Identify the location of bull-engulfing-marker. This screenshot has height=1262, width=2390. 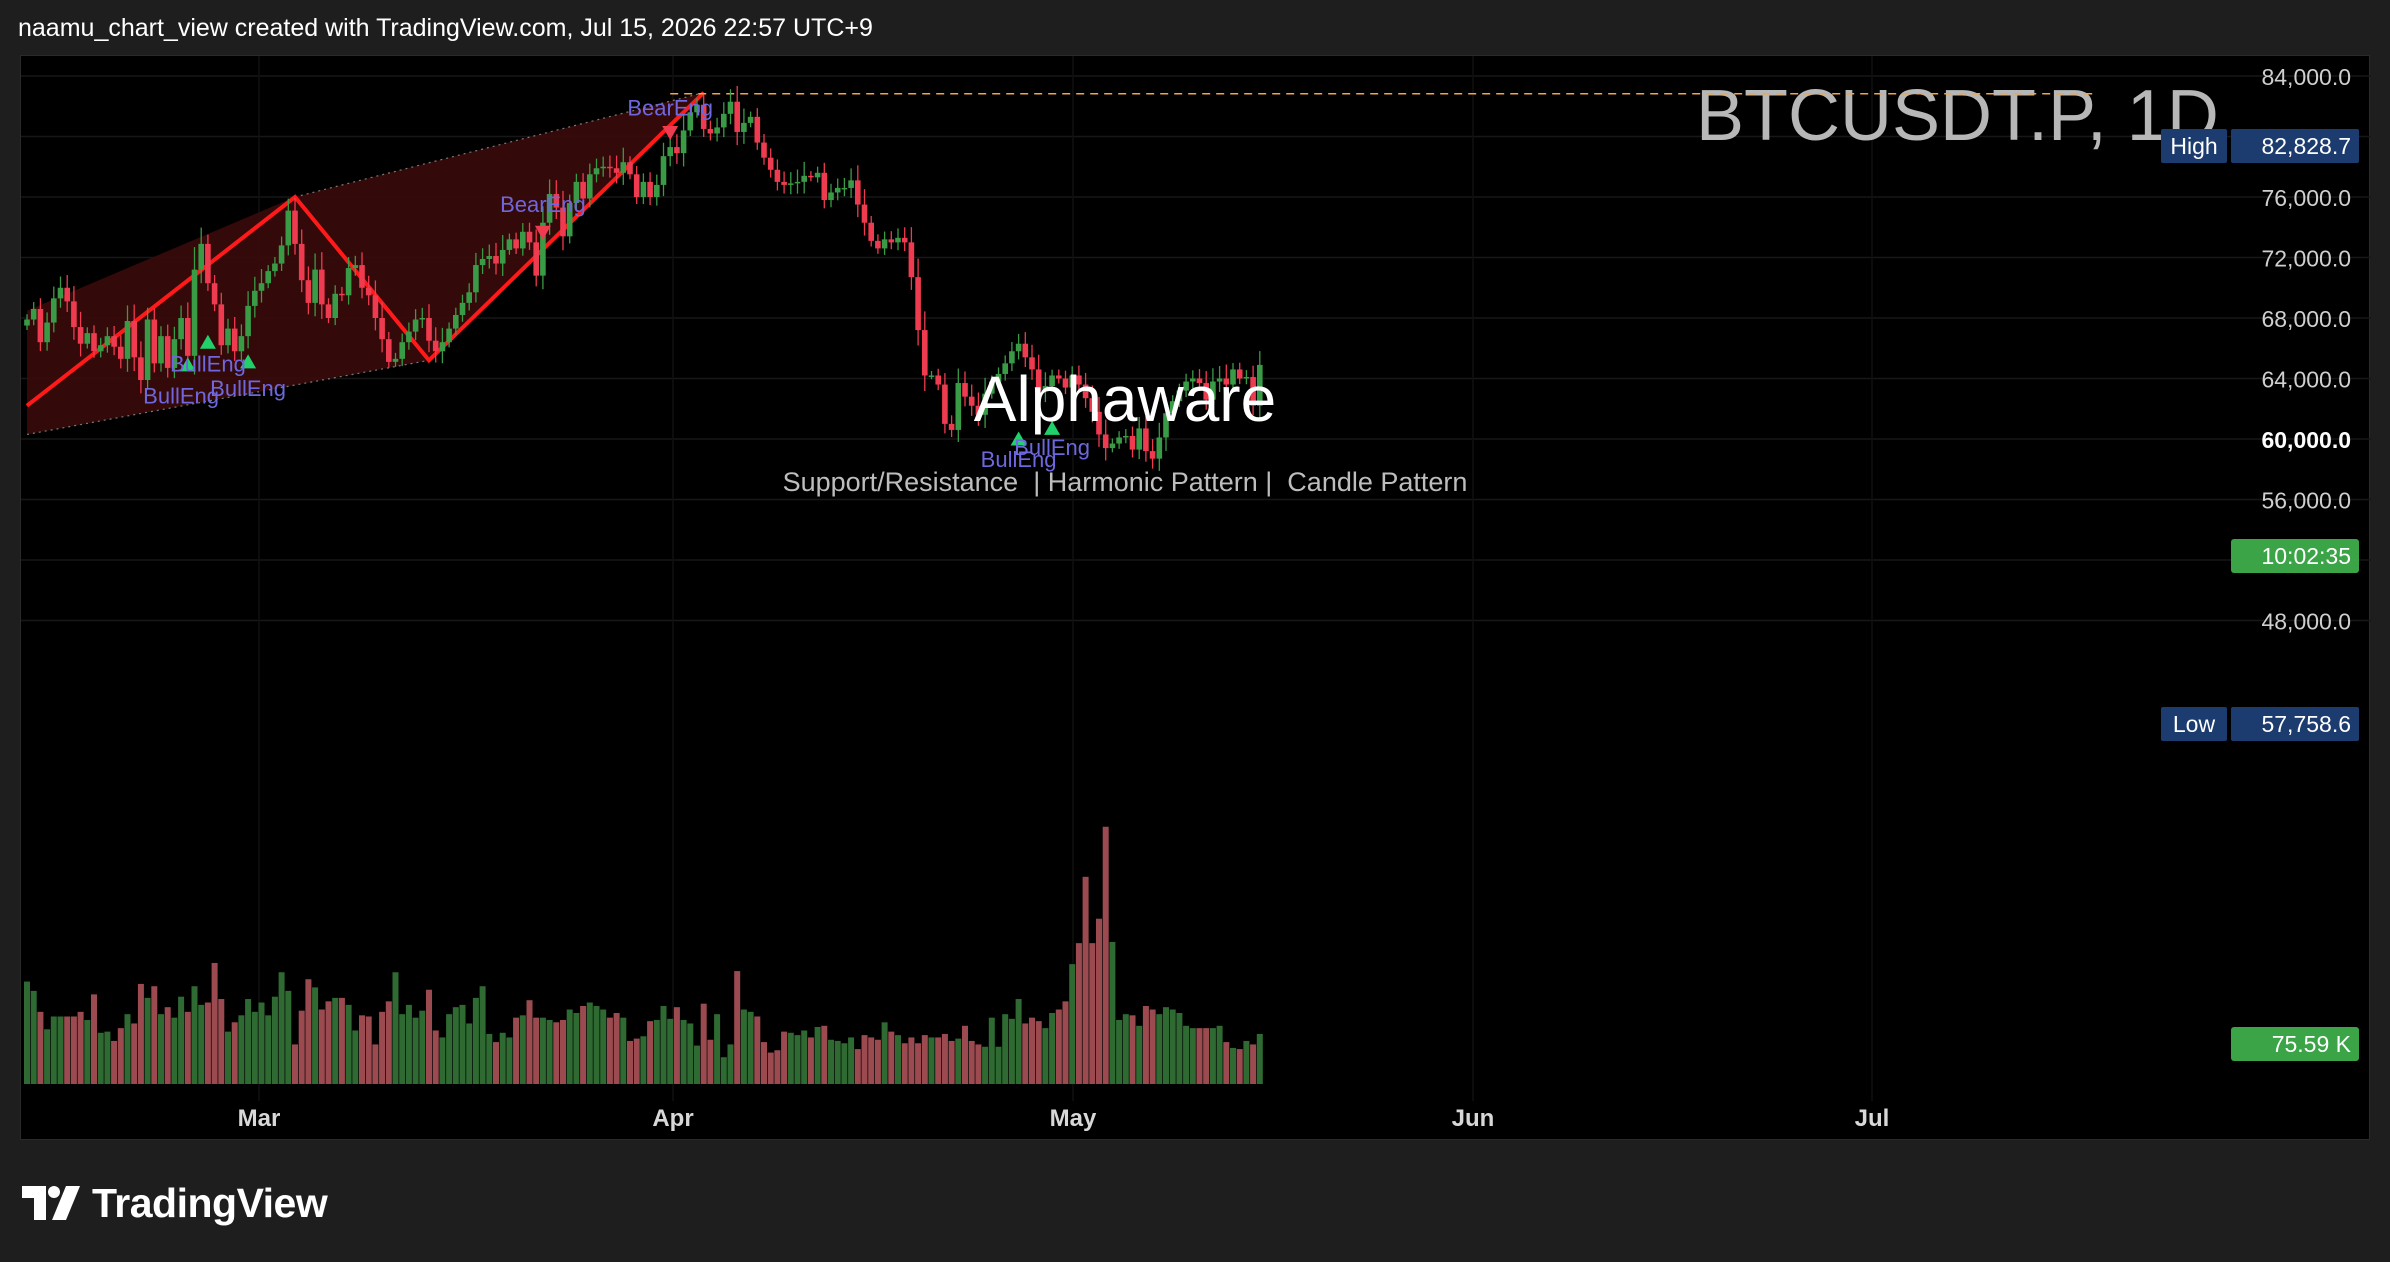
(248, 361).